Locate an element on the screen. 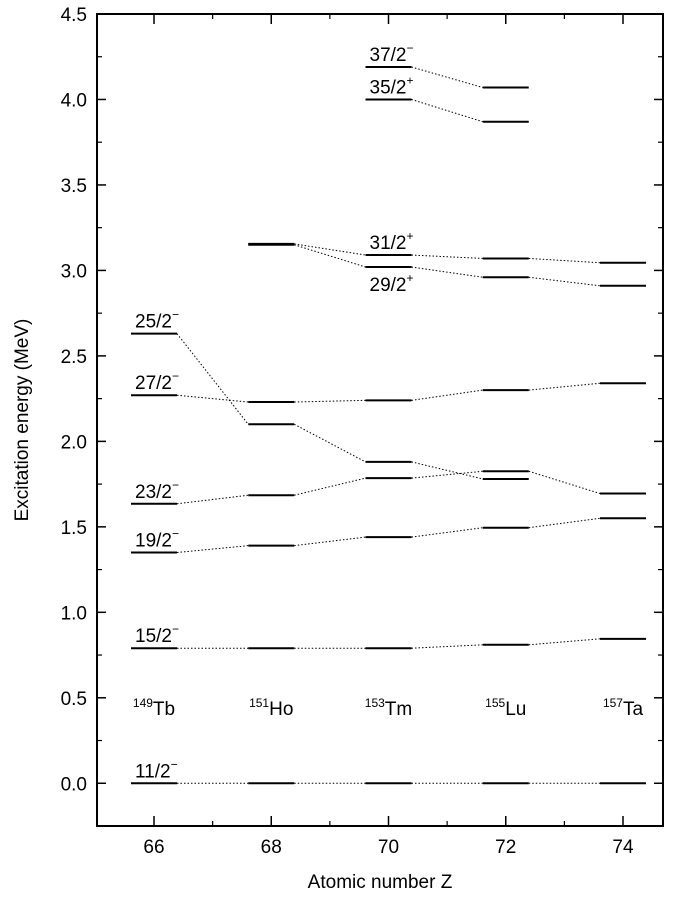 The height and width of the screenshot is (901, 675). y-tick-label: 2.5 is located at coordinates (74, 357).